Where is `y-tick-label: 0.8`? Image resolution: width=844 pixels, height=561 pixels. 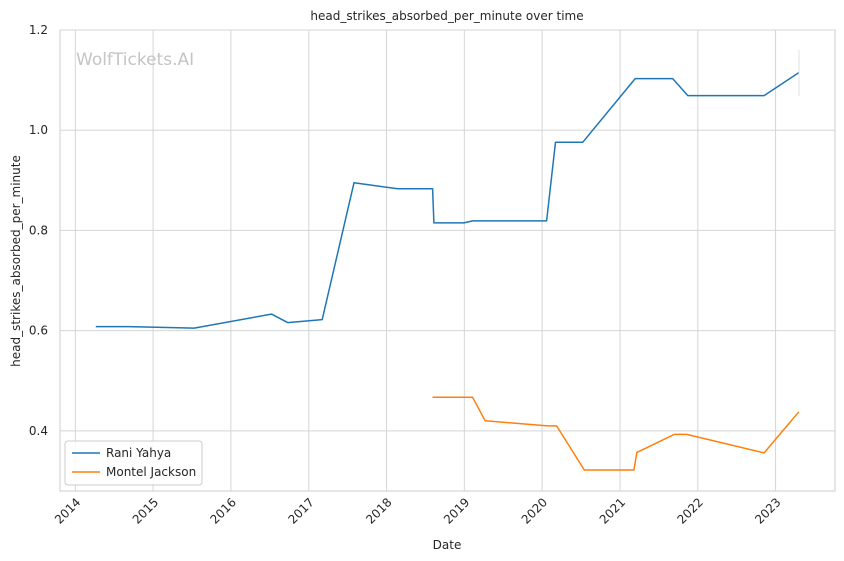 y-tick-label: 0.8 is located at coordinates (38, 230).